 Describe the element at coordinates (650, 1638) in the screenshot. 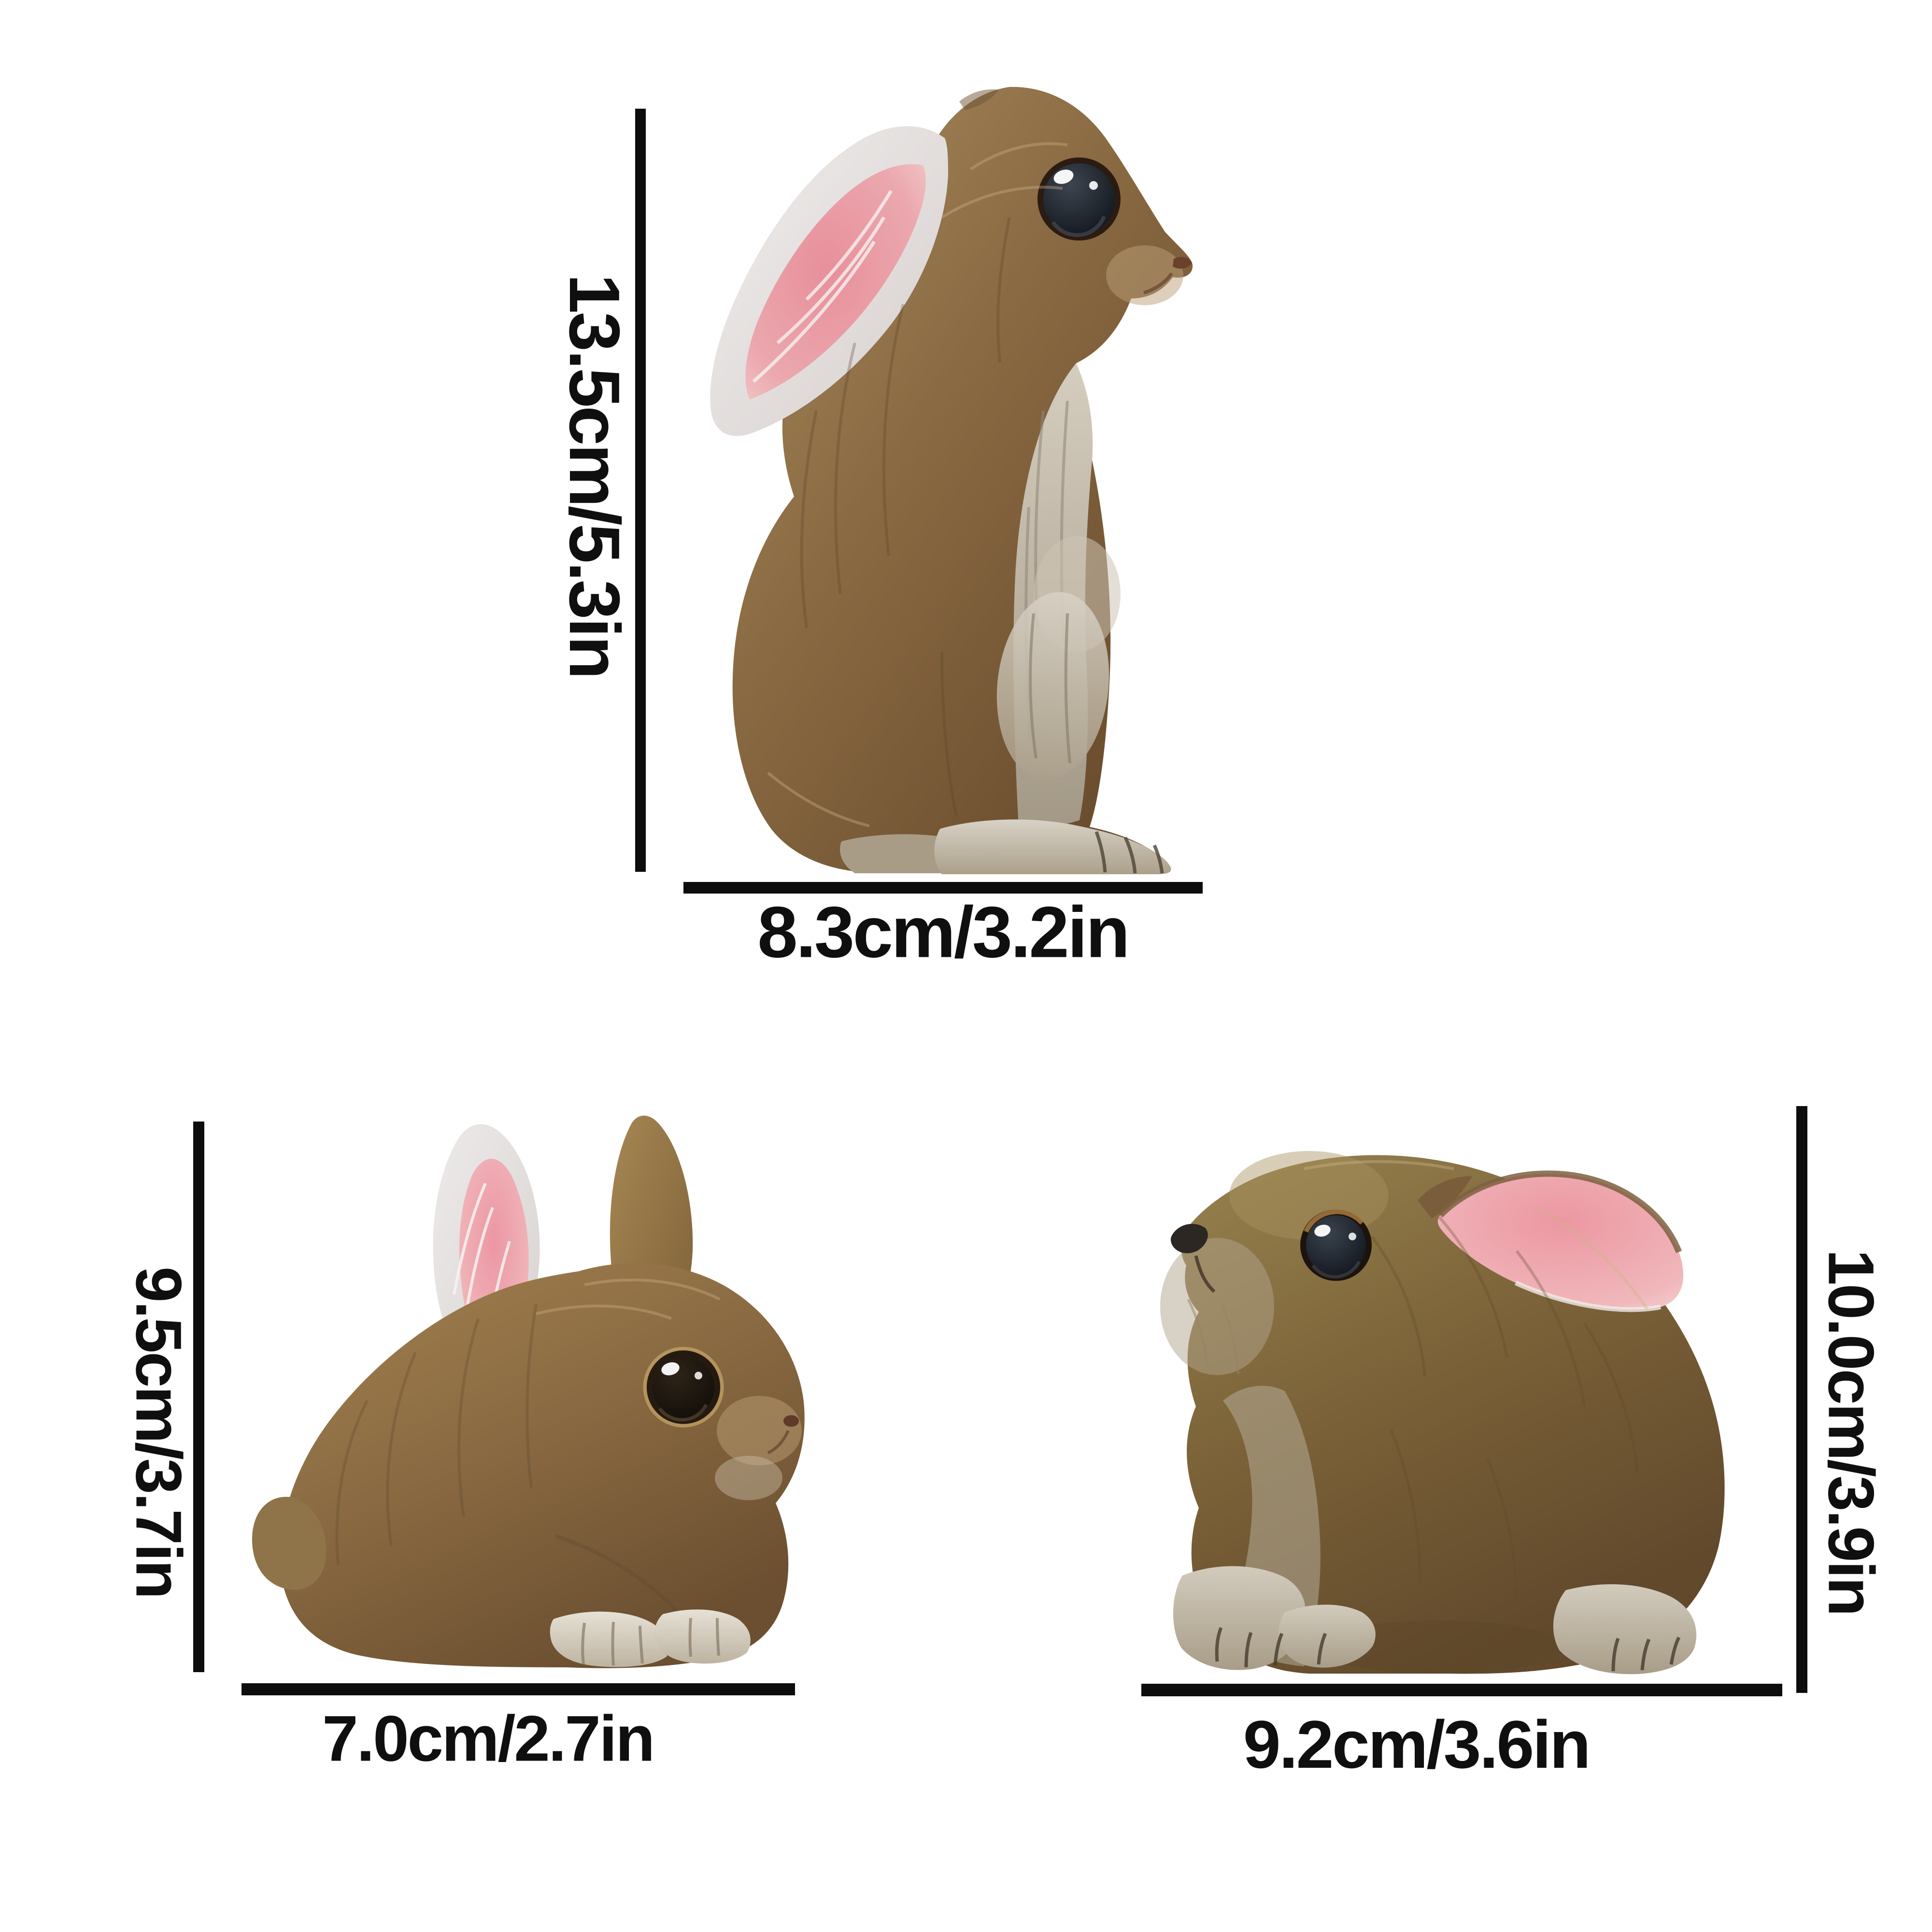

I see `sitting-rabbit-feet` at that location.